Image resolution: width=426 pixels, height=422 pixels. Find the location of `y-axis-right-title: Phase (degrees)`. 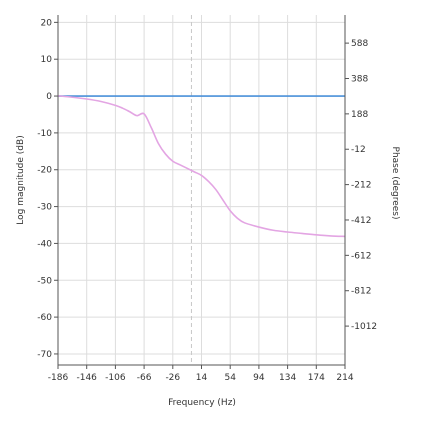

y-axis-right-title: Phase (degrees) is located at coordinates (395, 183).